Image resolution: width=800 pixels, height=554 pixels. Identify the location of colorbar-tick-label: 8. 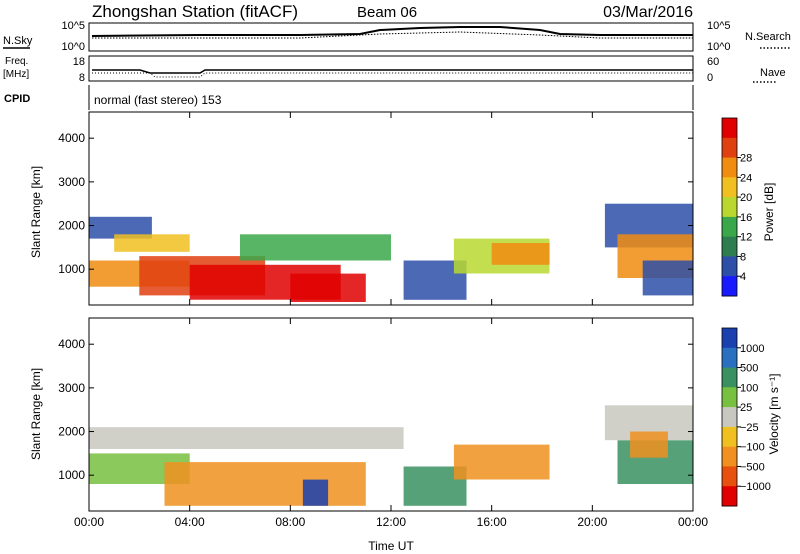
(743, 257).